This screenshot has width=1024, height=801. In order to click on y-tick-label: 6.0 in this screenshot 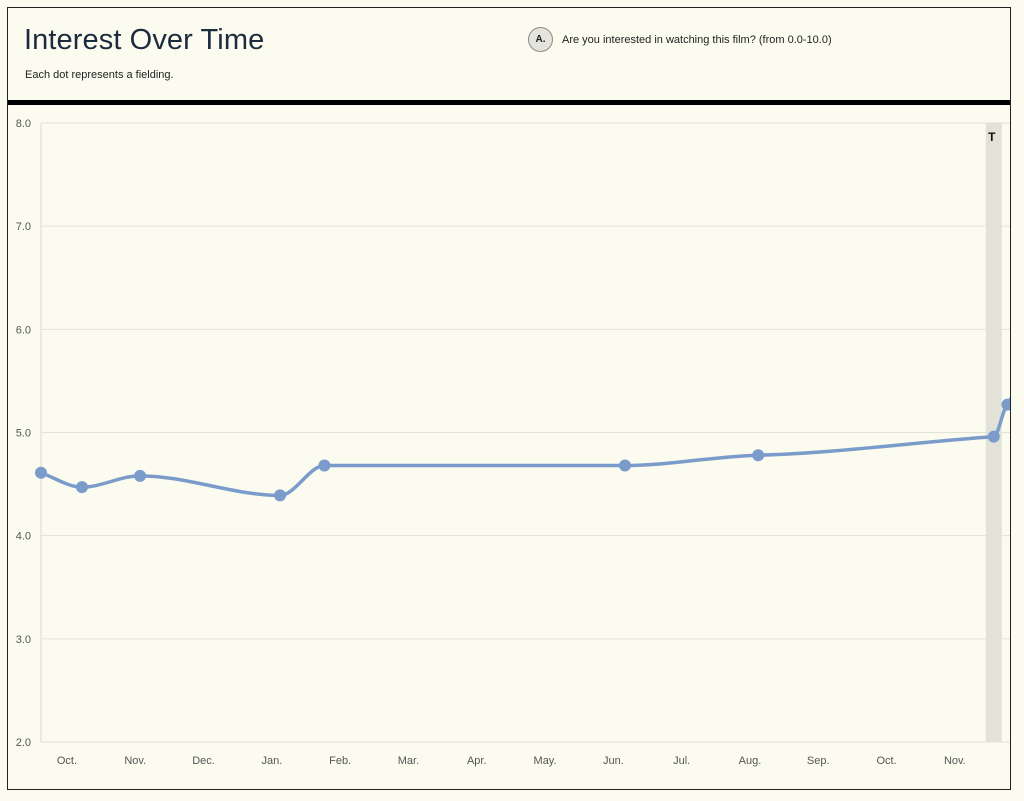, I will do `click(23, 330)`.